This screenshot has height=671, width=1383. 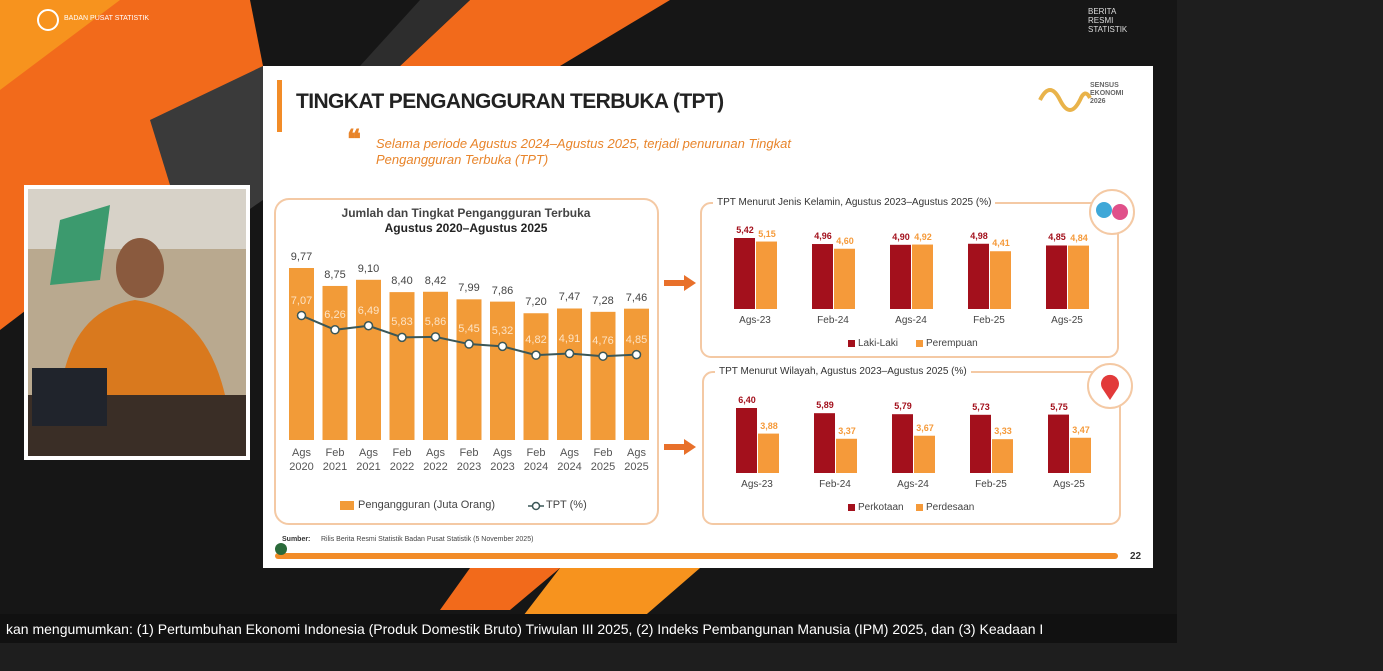 I want to click on legend-label: Perdesaan, so click(x=950, y=507).